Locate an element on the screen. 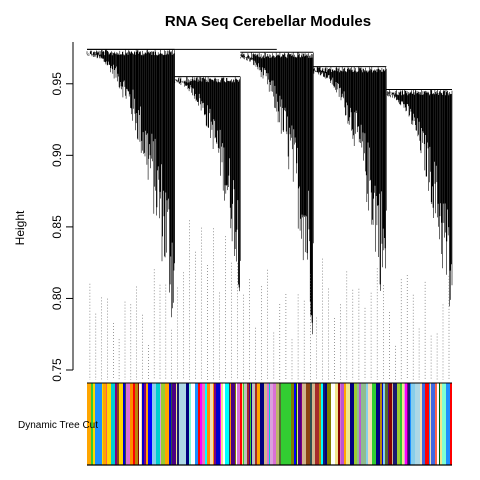 Image resolution: width=480 pixels, height=480 pixels. y-axis-ticks: 0.75 0.80 0.85 0.90 0.95 is located at coordinates (61, 227).